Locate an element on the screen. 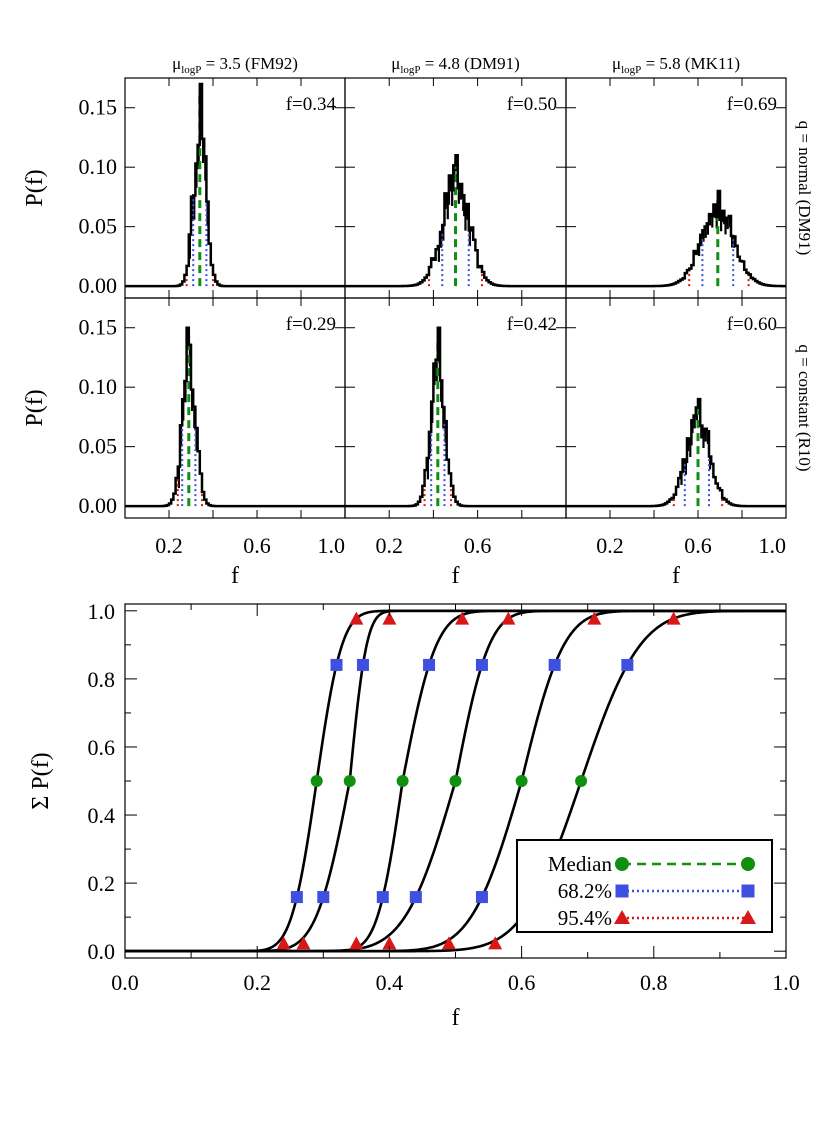 Image resolution: width=830 pixels, height=1127 pixels. x-tick-label: 0.4 is located at coordinates (390, 982).